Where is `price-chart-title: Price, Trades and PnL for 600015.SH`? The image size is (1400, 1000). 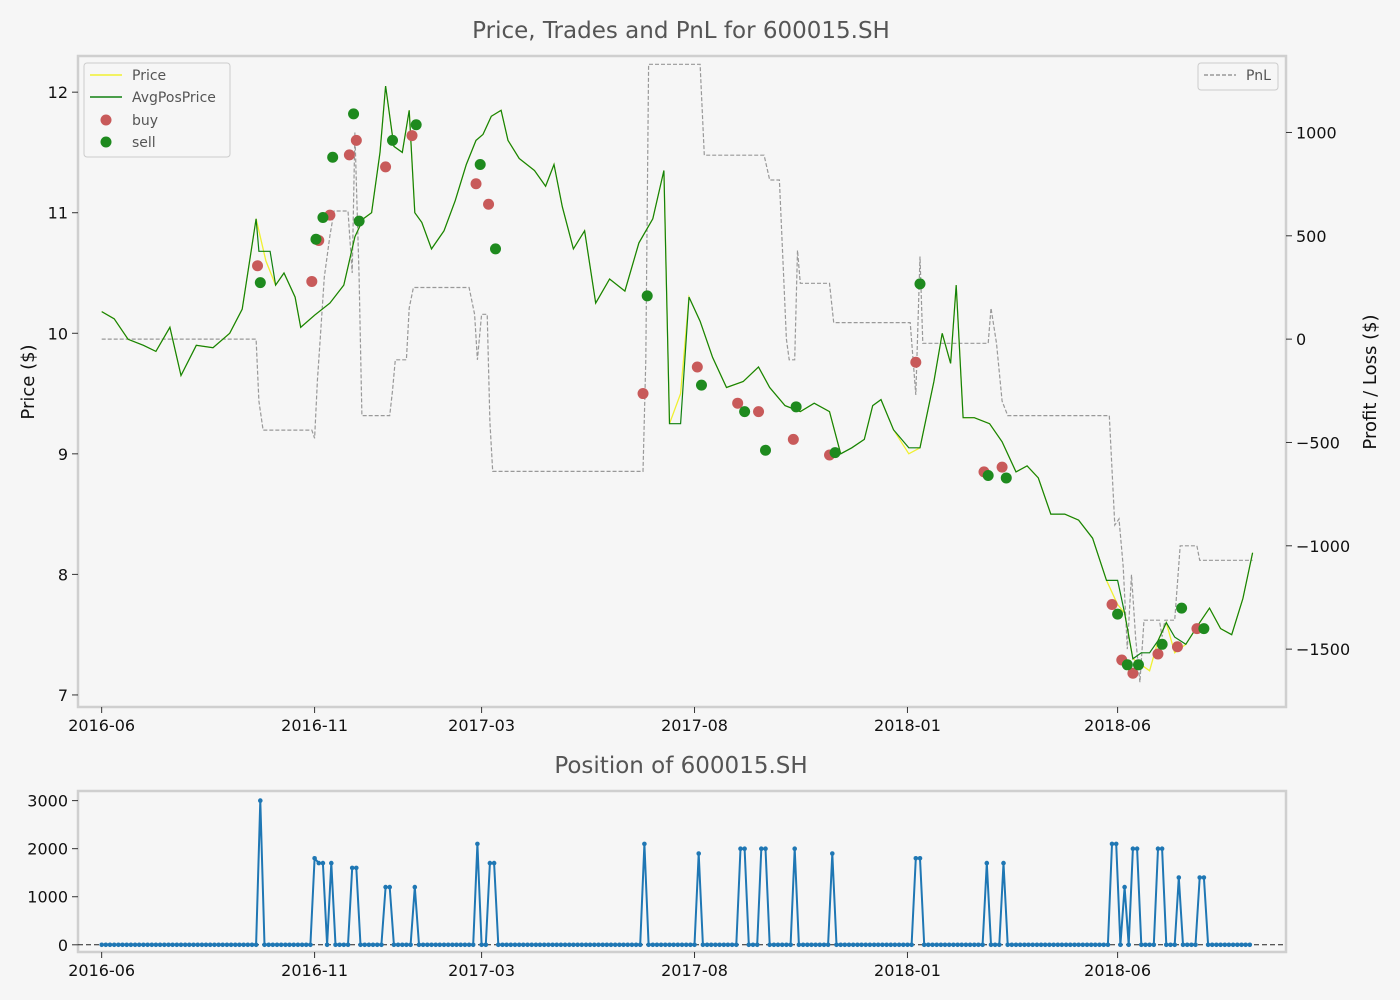
price-chart-title: Price, Trades and PnL for 600015.SH is located at coordinates (681, 31).